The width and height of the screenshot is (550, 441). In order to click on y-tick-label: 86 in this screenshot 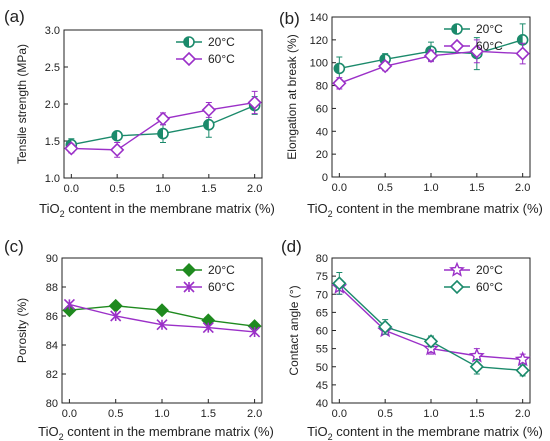, I will do `click(52, 317)`.